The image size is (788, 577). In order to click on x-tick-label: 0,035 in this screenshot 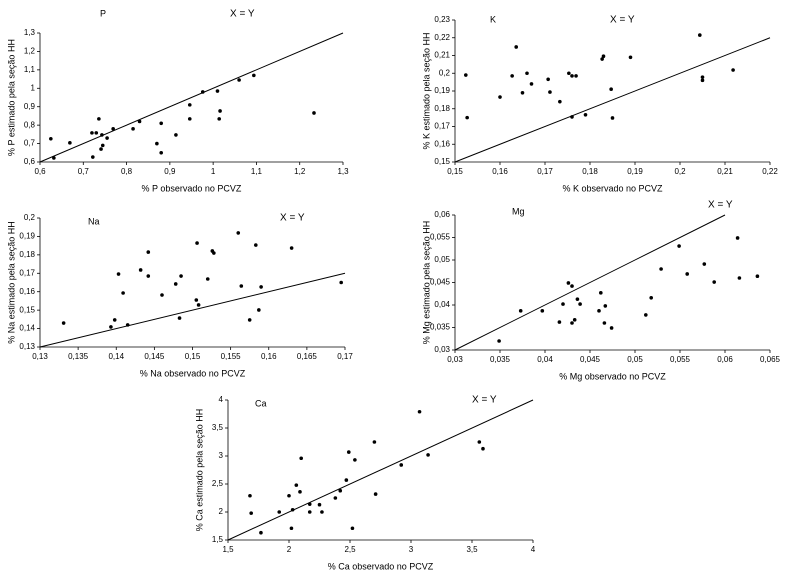, I will do `click(500, 359)`.